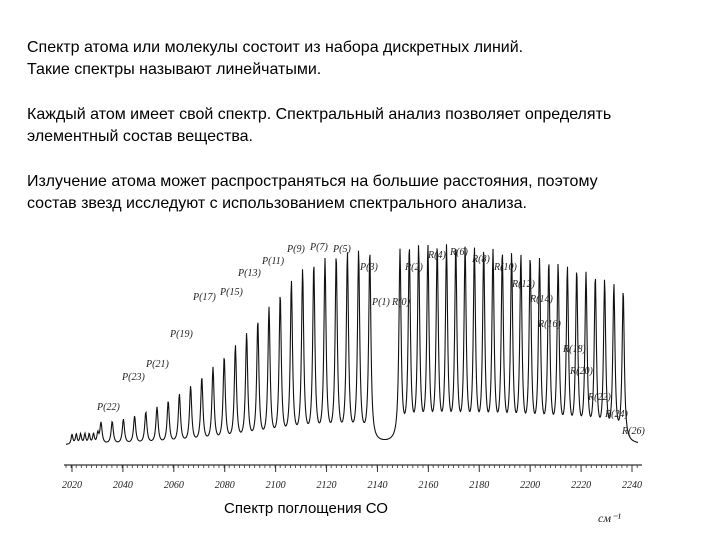  I want to click on tick-label: 2200, so click(530, 485).